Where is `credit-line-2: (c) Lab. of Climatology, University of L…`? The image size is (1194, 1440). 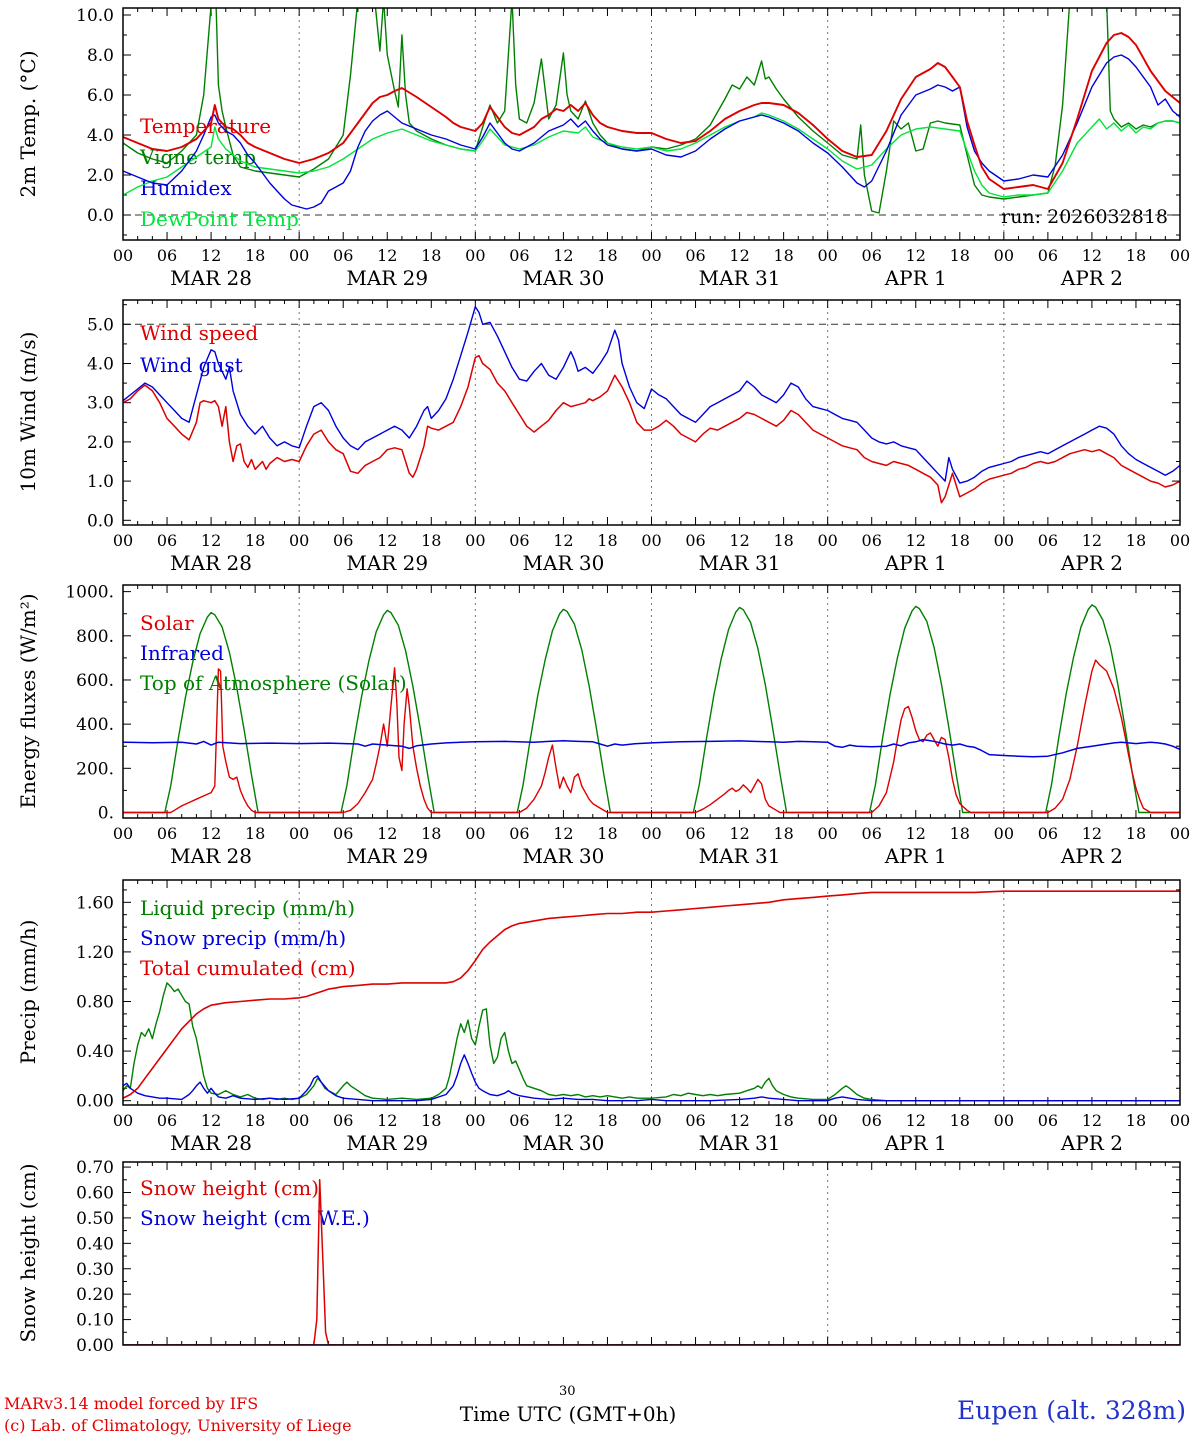 credit-line-2: (c) Lab. of Climatology, University of L… is located at coordinates (178, 1425).